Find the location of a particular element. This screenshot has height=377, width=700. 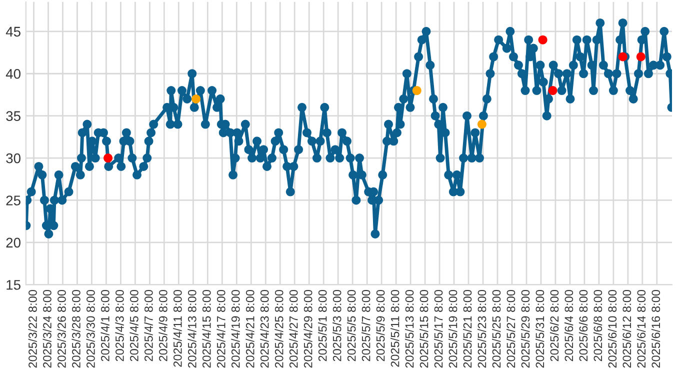

x-tick-label: 2025/6/10 8:00 is located at coordinates (612, 329).